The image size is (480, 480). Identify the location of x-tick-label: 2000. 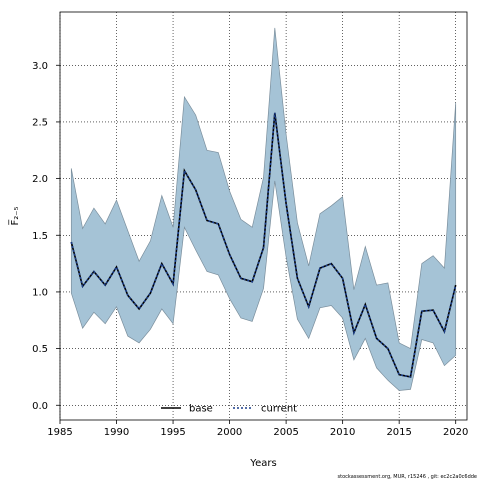
(229, 432).